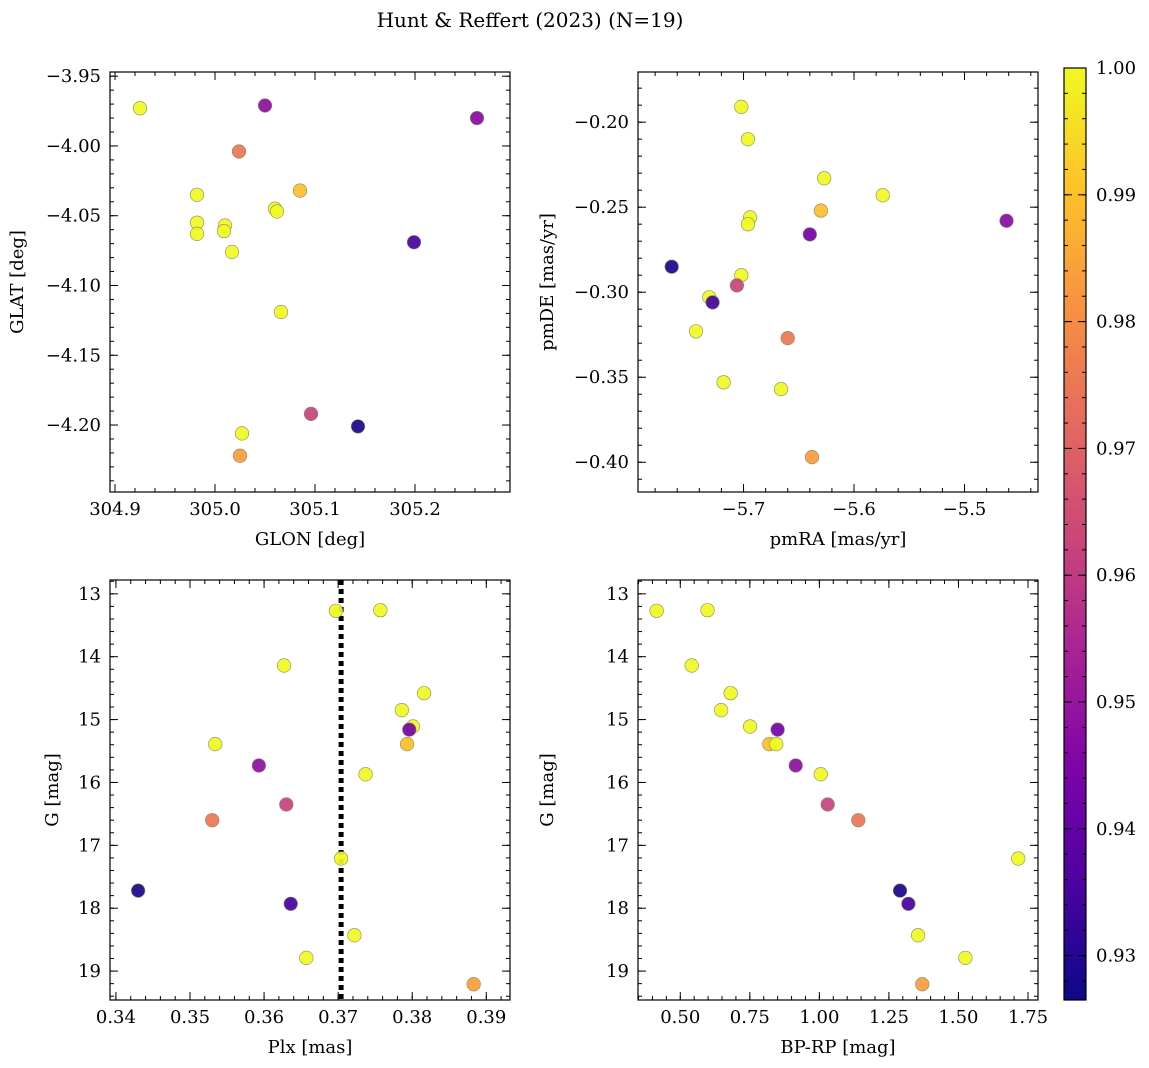 The image size is (1149, 1068). I want to click on x-tick-label: 0.39, so click(486, 1017).